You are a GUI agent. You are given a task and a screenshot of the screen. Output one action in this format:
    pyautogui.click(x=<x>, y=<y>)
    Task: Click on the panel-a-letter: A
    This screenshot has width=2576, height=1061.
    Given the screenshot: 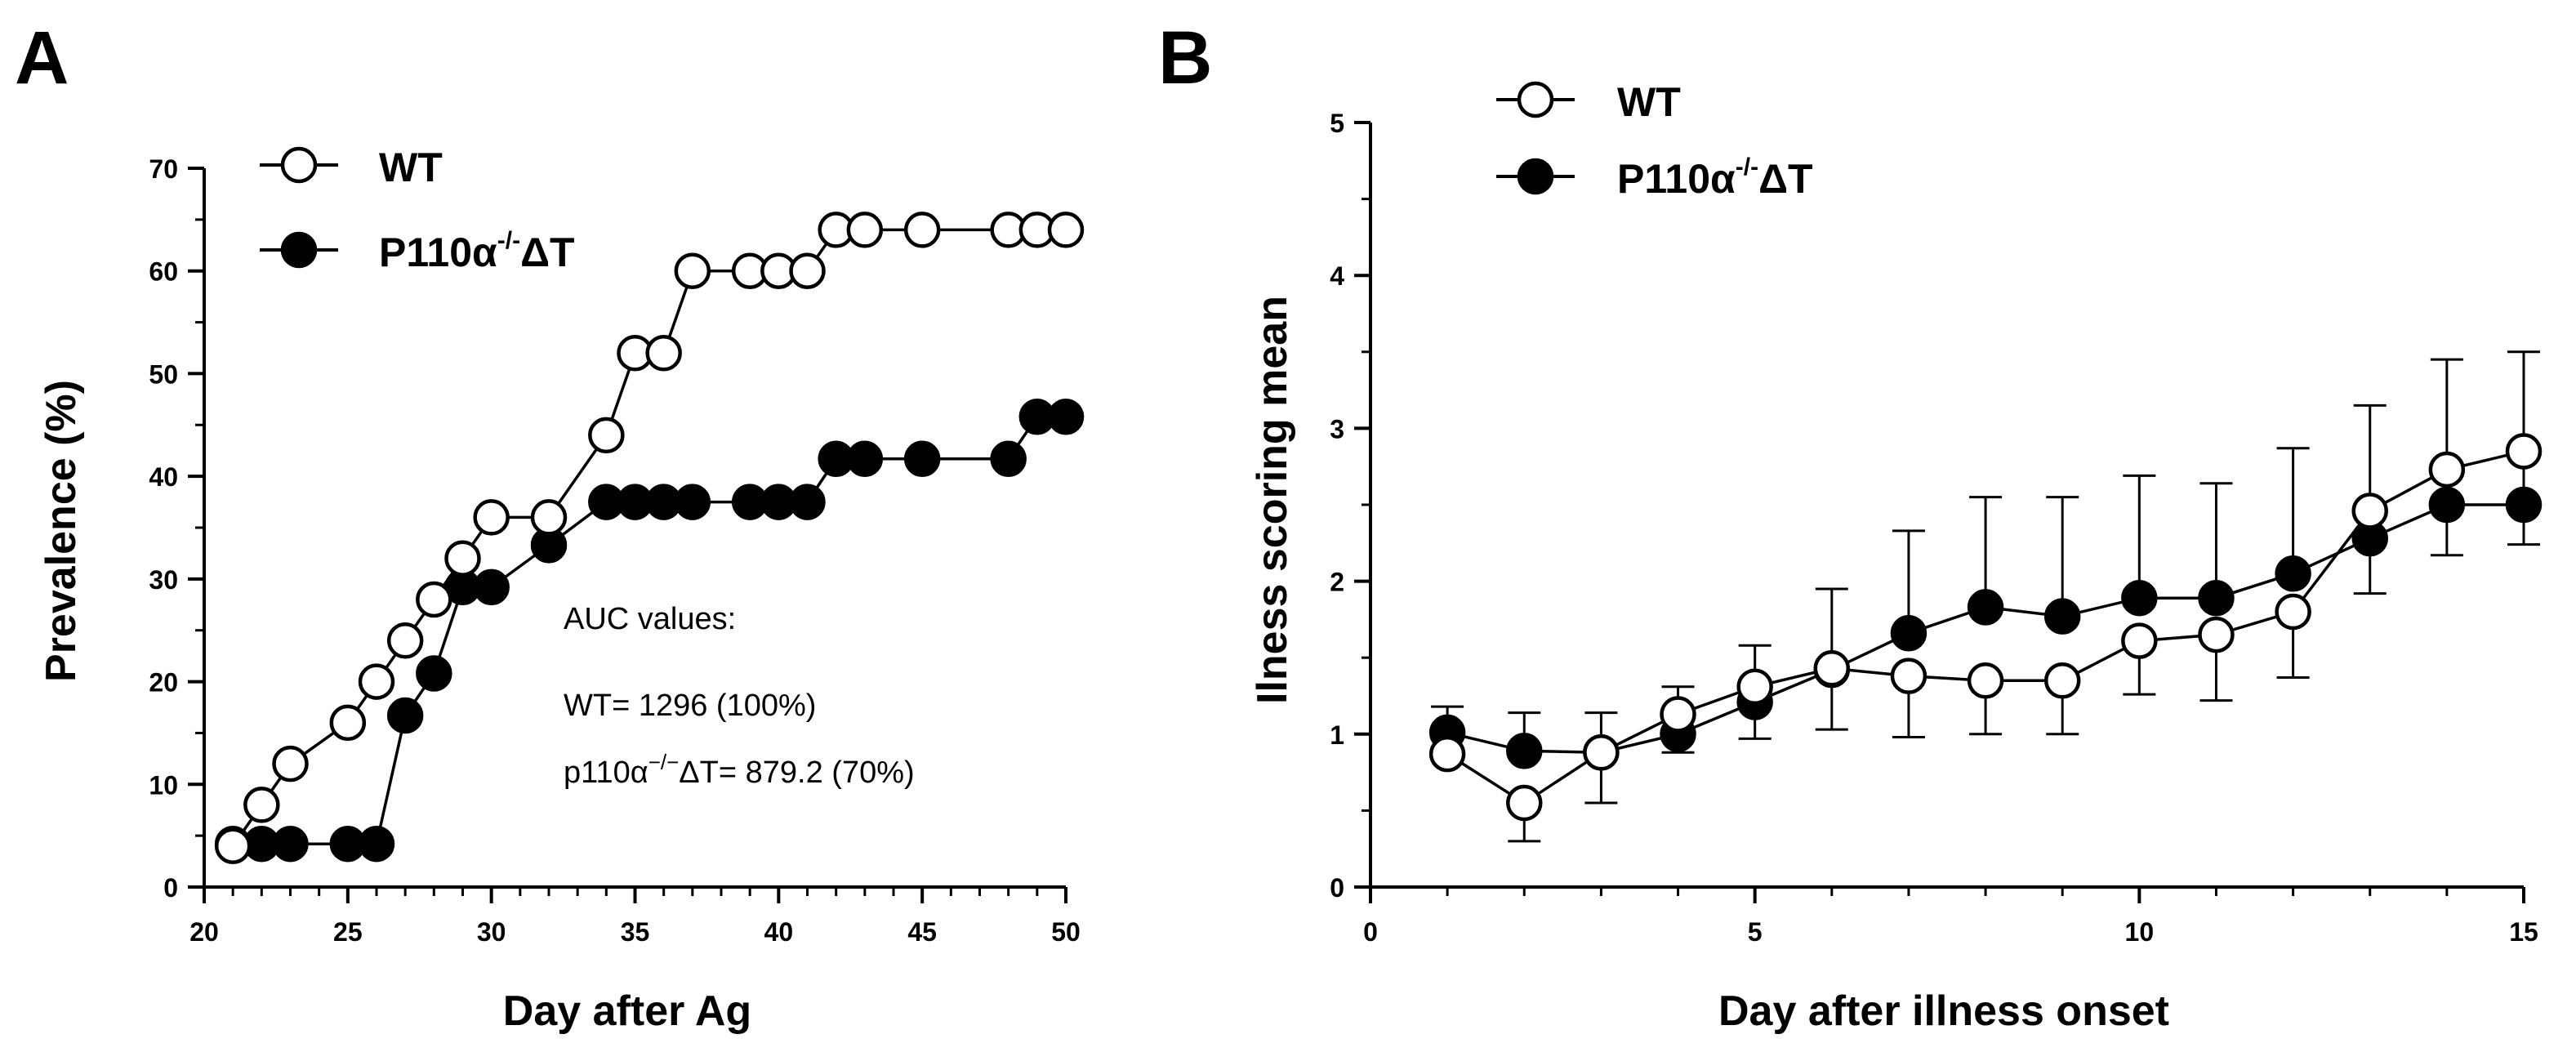 What is the action you would take?
    pyautogui.click(x=42, y=58)
    